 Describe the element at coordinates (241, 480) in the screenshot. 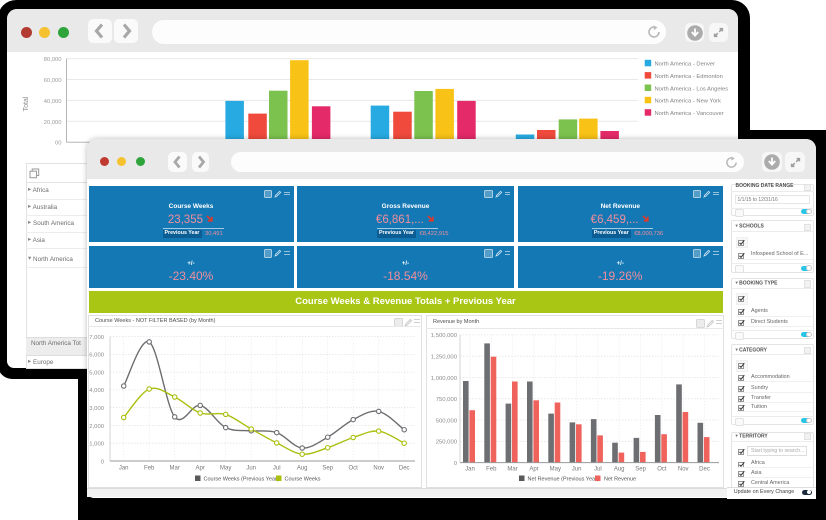

I see `svg-text: Course Weeks (Previous Year)` at that location.